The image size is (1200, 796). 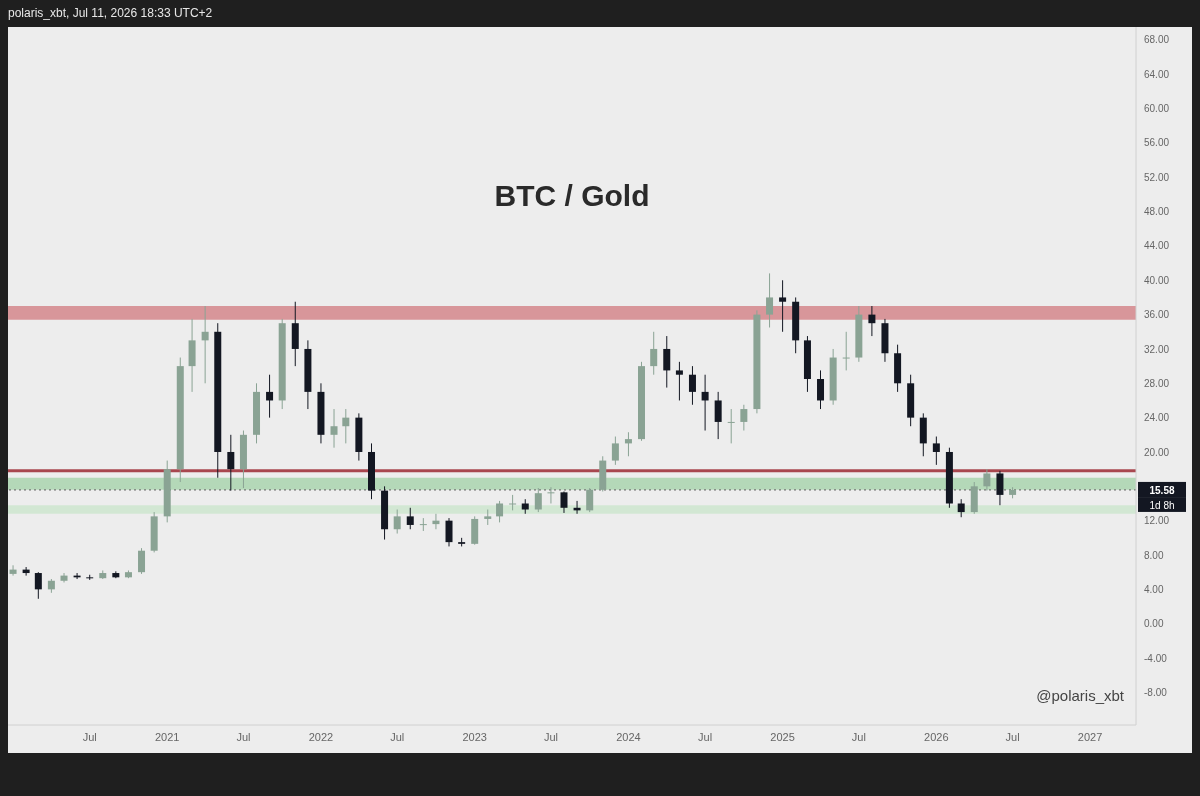 I want to click on y-tick-label: 52.00, so click(x=1157, y=177).